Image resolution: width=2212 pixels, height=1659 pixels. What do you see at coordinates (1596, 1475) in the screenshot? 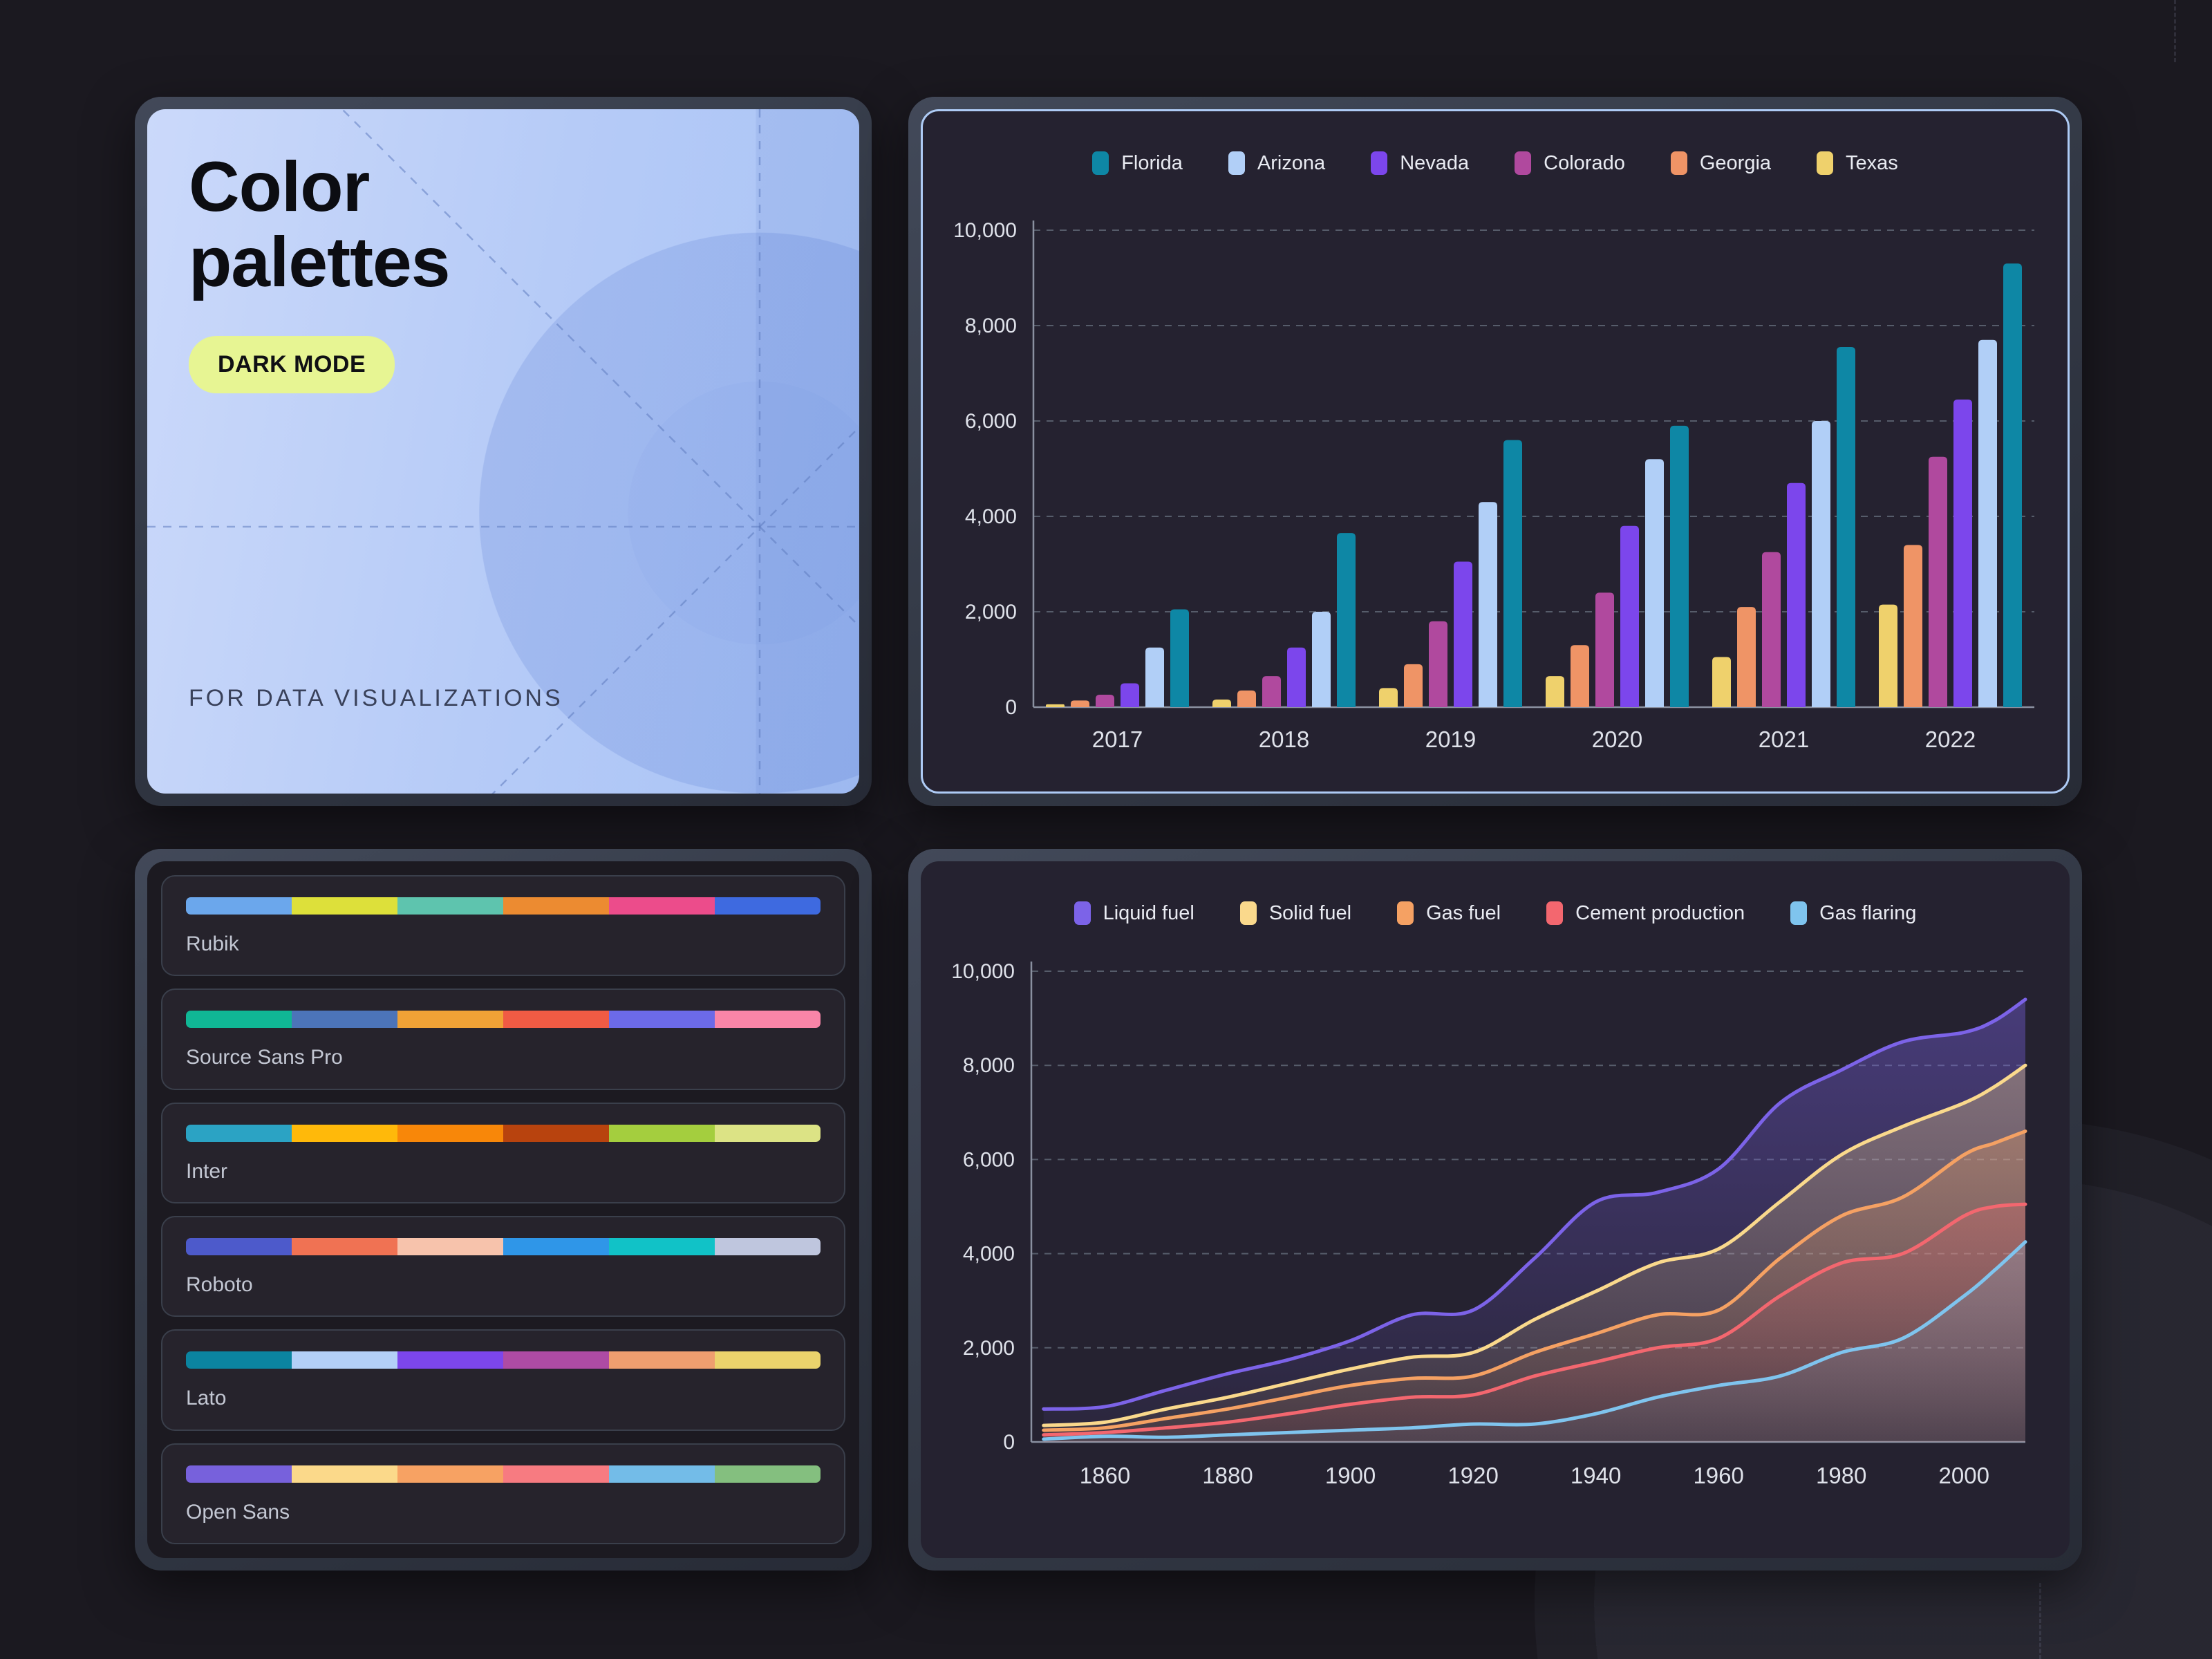
I see `x-tick-label: 1940` at bounding box center [1596, 1475].